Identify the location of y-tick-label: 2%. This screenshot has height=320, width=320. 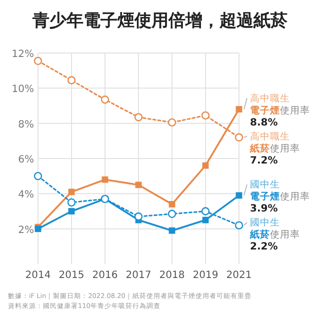
(26, 230).